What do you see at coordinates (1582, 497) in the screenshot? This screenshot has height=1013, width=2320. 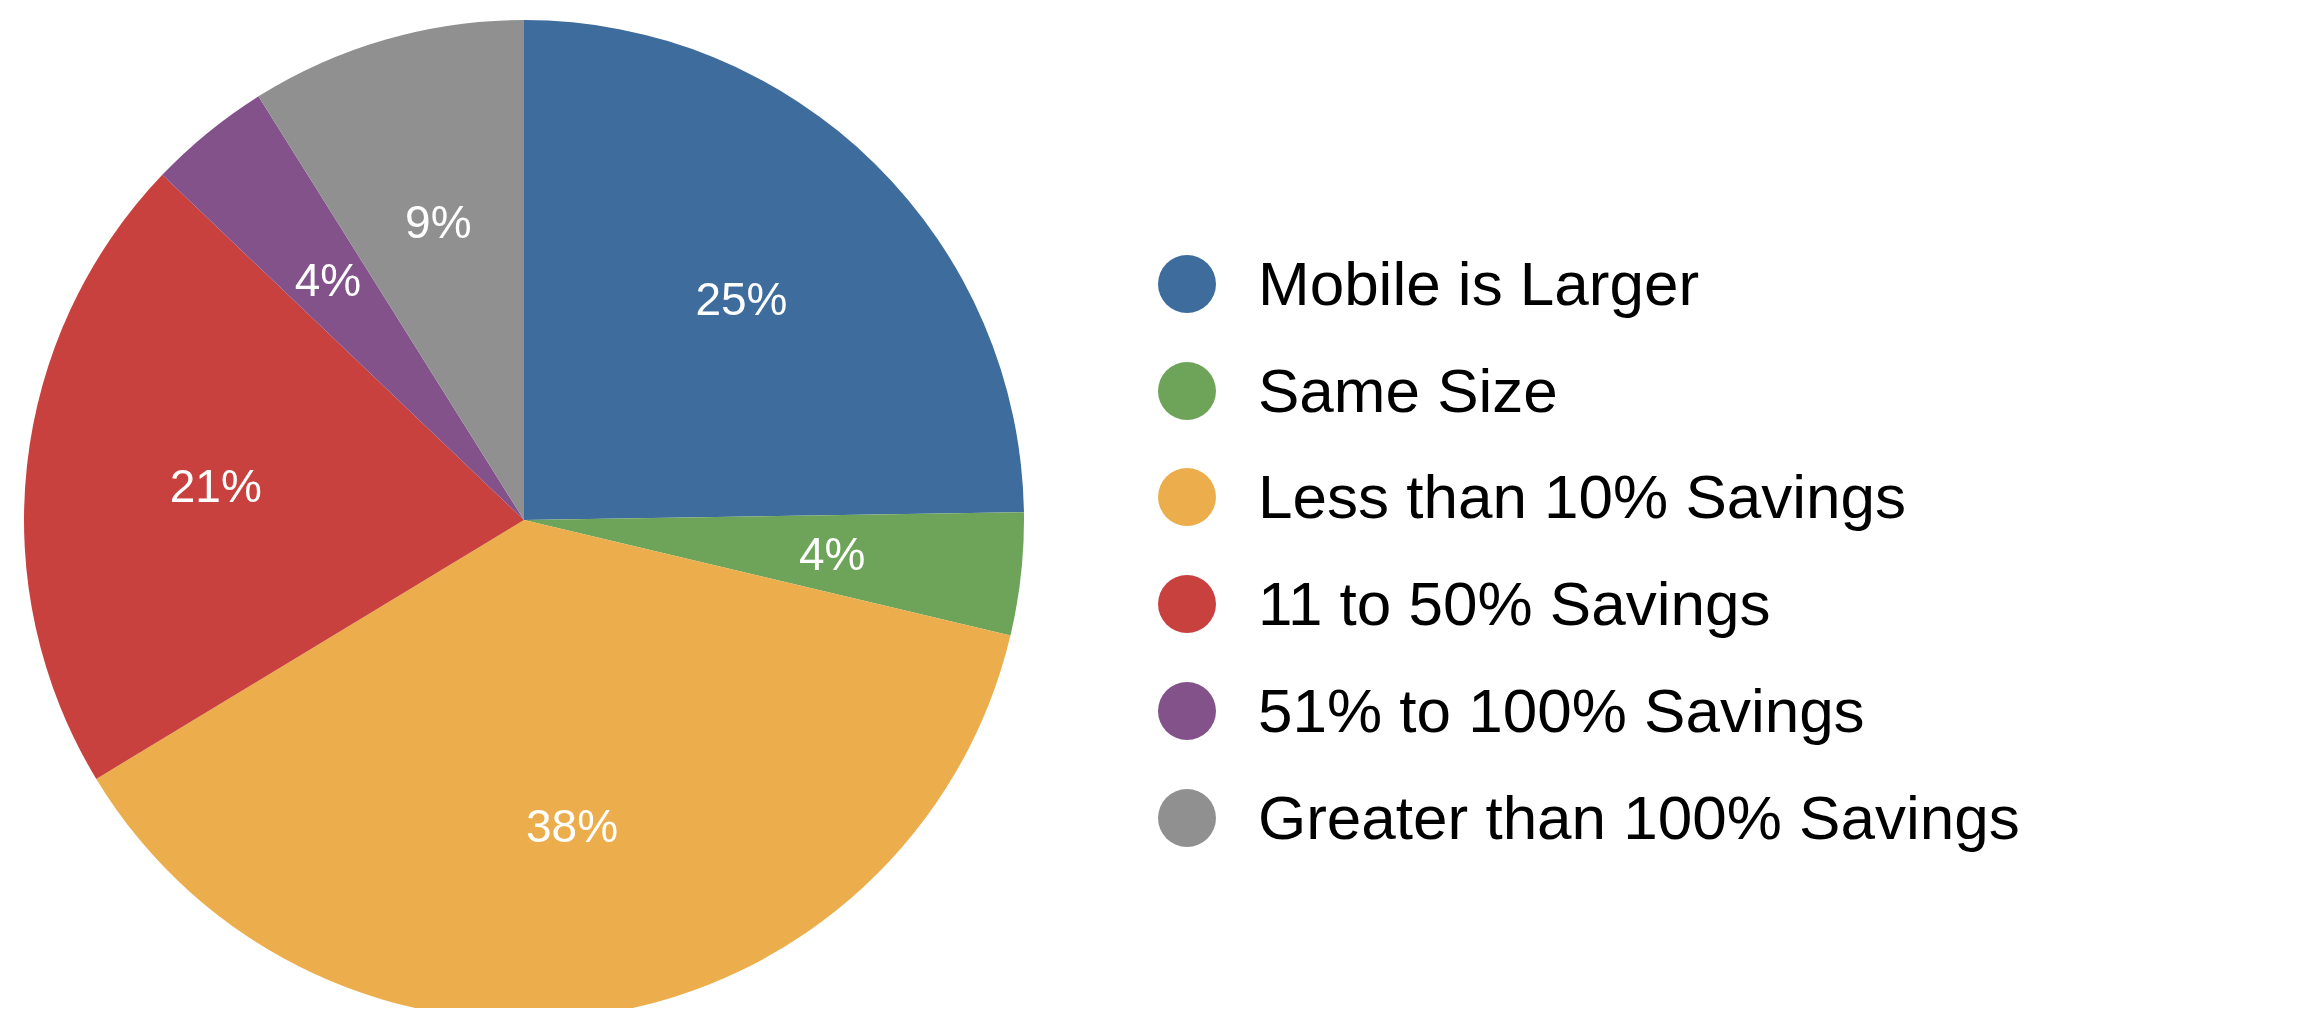 I see `legend-label: Less than 10% Savings` at bounding box center [1582, 497].